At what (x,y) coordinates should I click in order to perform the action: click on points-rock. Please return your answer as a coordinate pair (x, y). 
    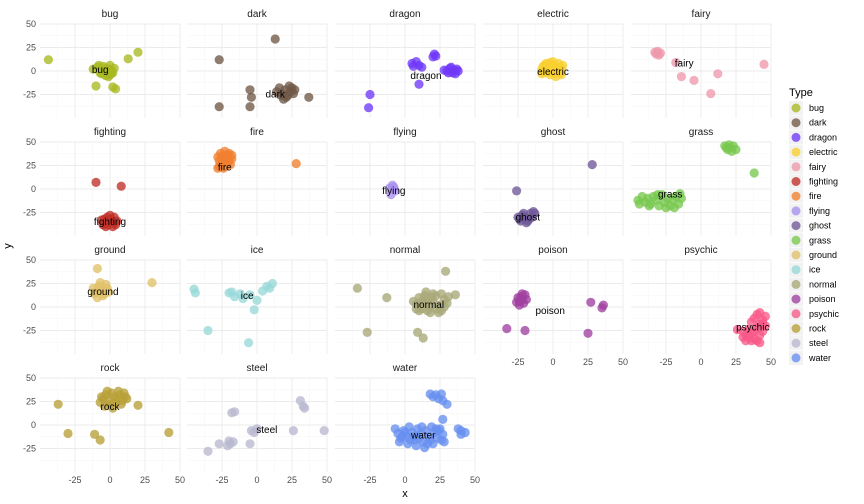
    Looking at the image, I should click on (113, 415).